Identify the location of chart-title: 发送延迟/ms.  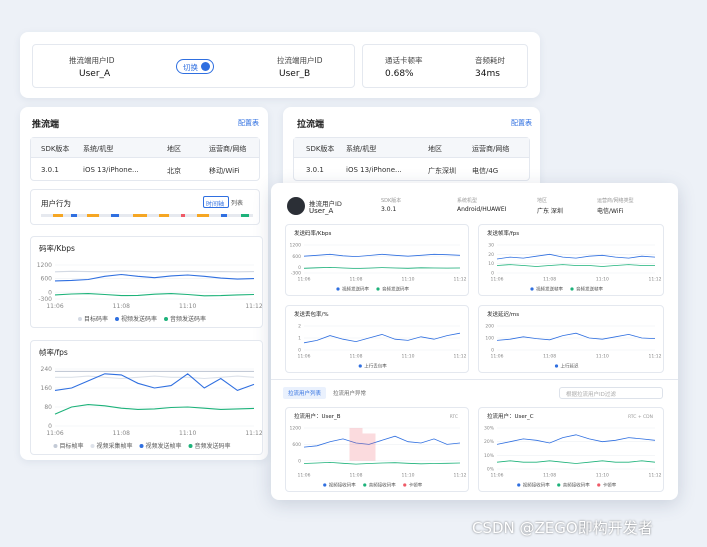
(503, 314).